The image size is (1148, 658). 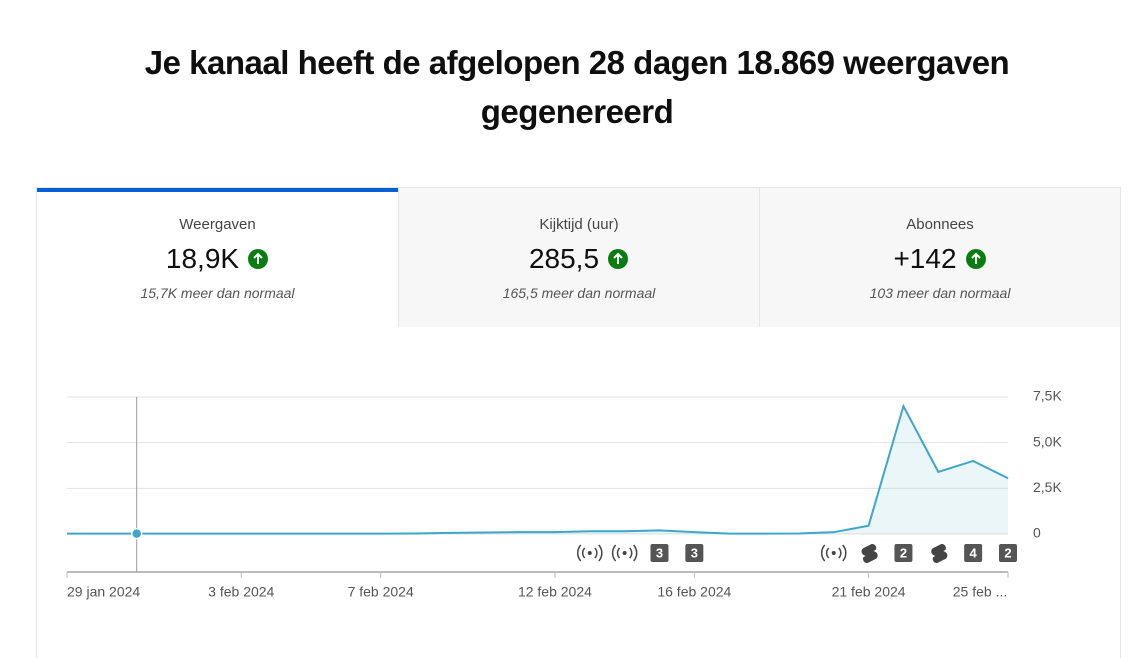 I want to click on tab-value-row: +142, so click(x=940, y=259).